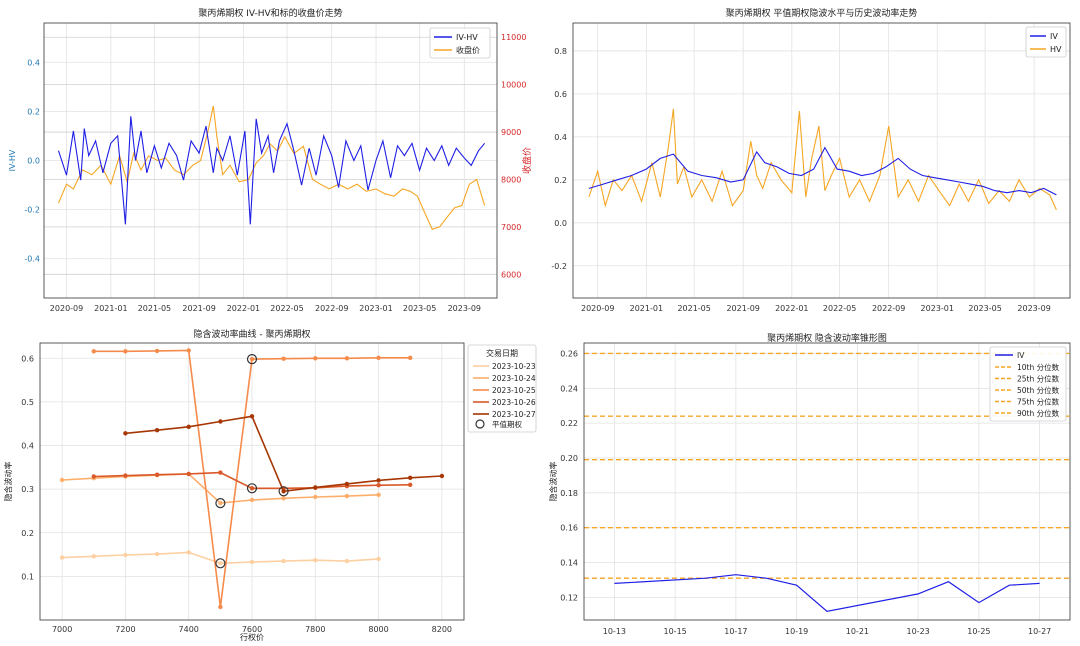 This screenshot has height=646, width=1080. I want to click on p3-x-tick-label: 7800, so click(315, 629).